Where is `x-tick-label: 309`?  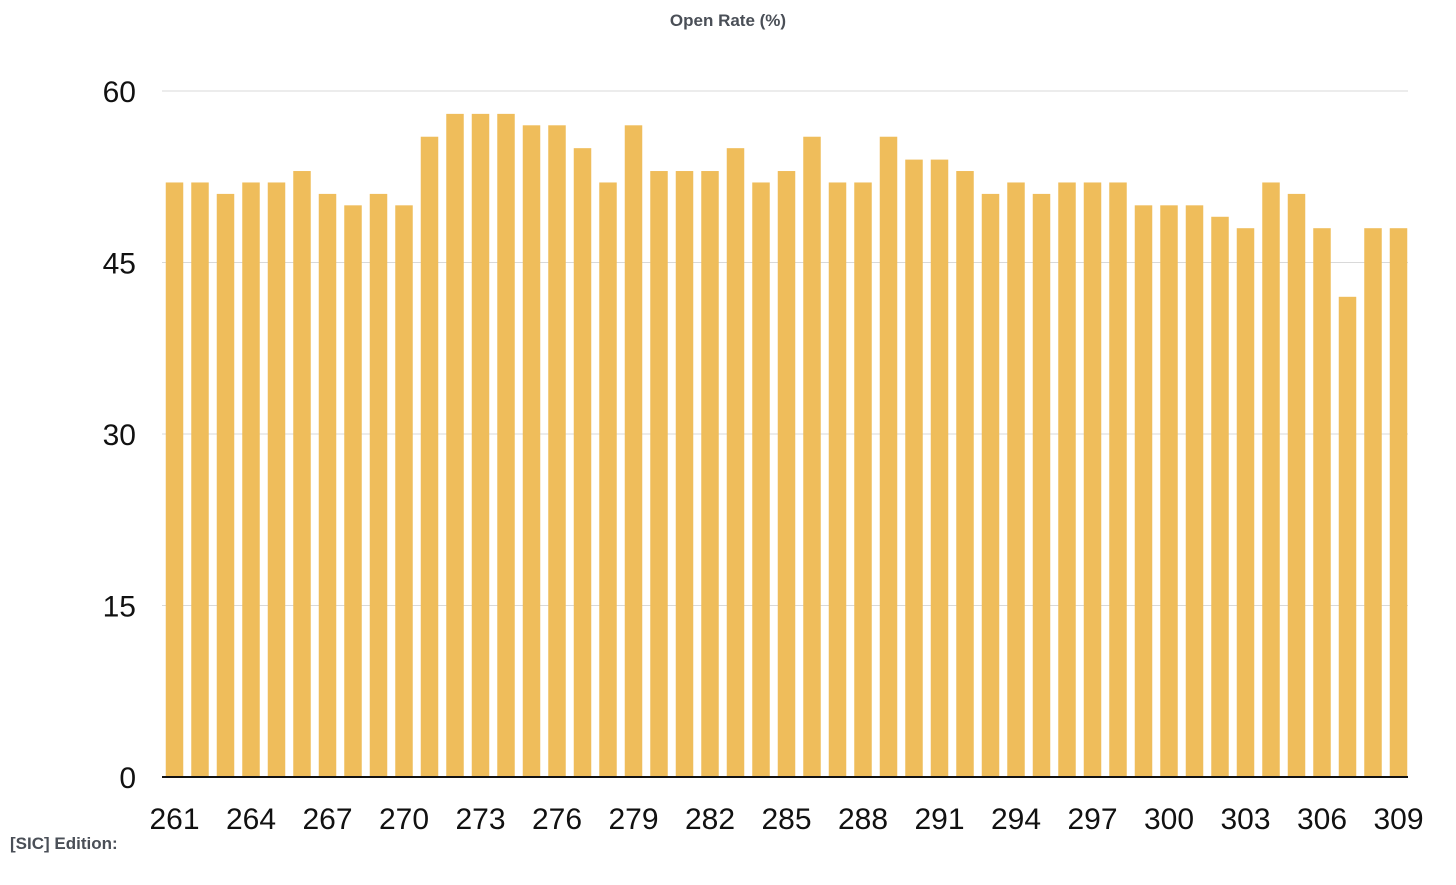
x-tick-label: 309 is located at coordinates (1398, 819).